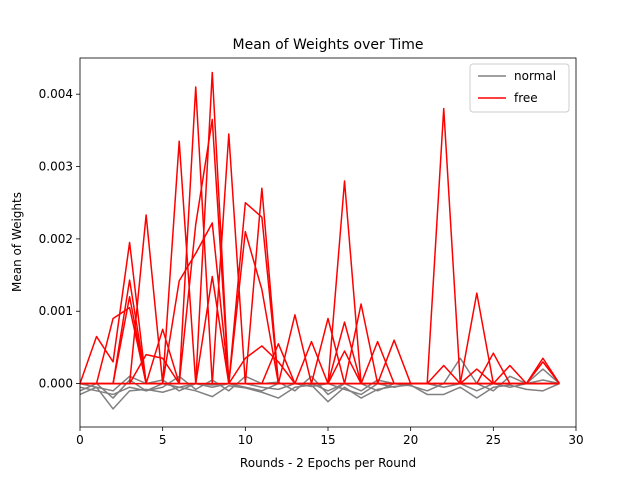  What do you see at coordinates (575, 440) in the screenshot?
I see `x-tick-label: 30` at bounding box center [575, 440].